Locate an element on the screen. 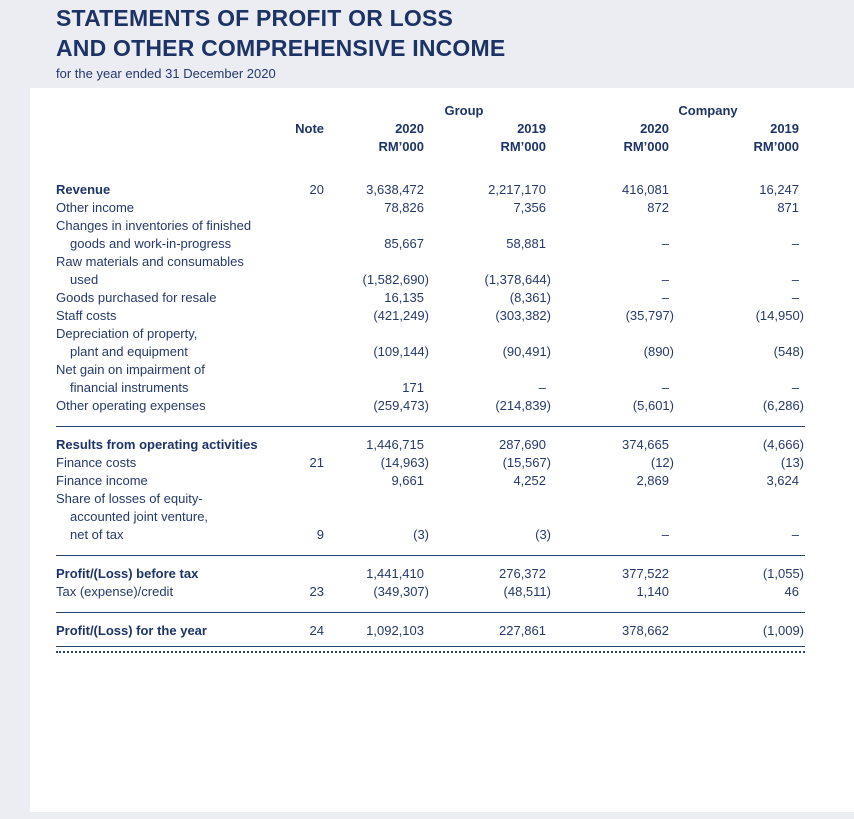  value-cell: 9,661 is located at coordinates (407, 480).